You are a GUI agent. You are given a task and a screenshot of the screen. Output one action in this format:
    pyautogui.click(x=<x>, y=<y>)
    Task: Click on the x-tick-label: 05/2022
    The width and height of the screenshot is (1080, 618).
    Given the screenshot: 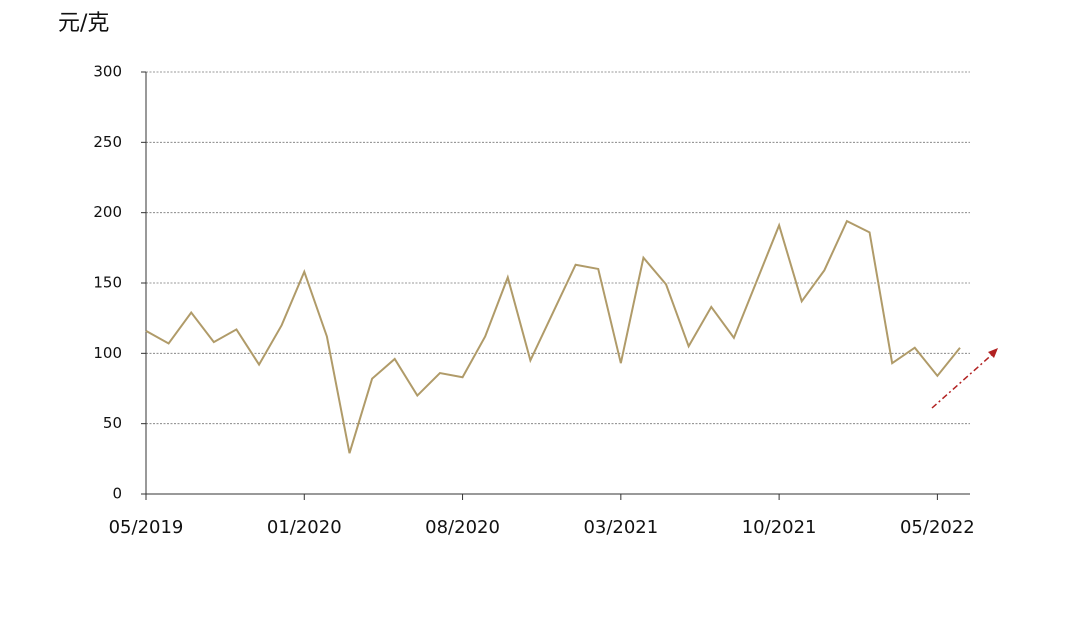 What is the action you would take?
    pyautogui.click(x=937, y=527)
    